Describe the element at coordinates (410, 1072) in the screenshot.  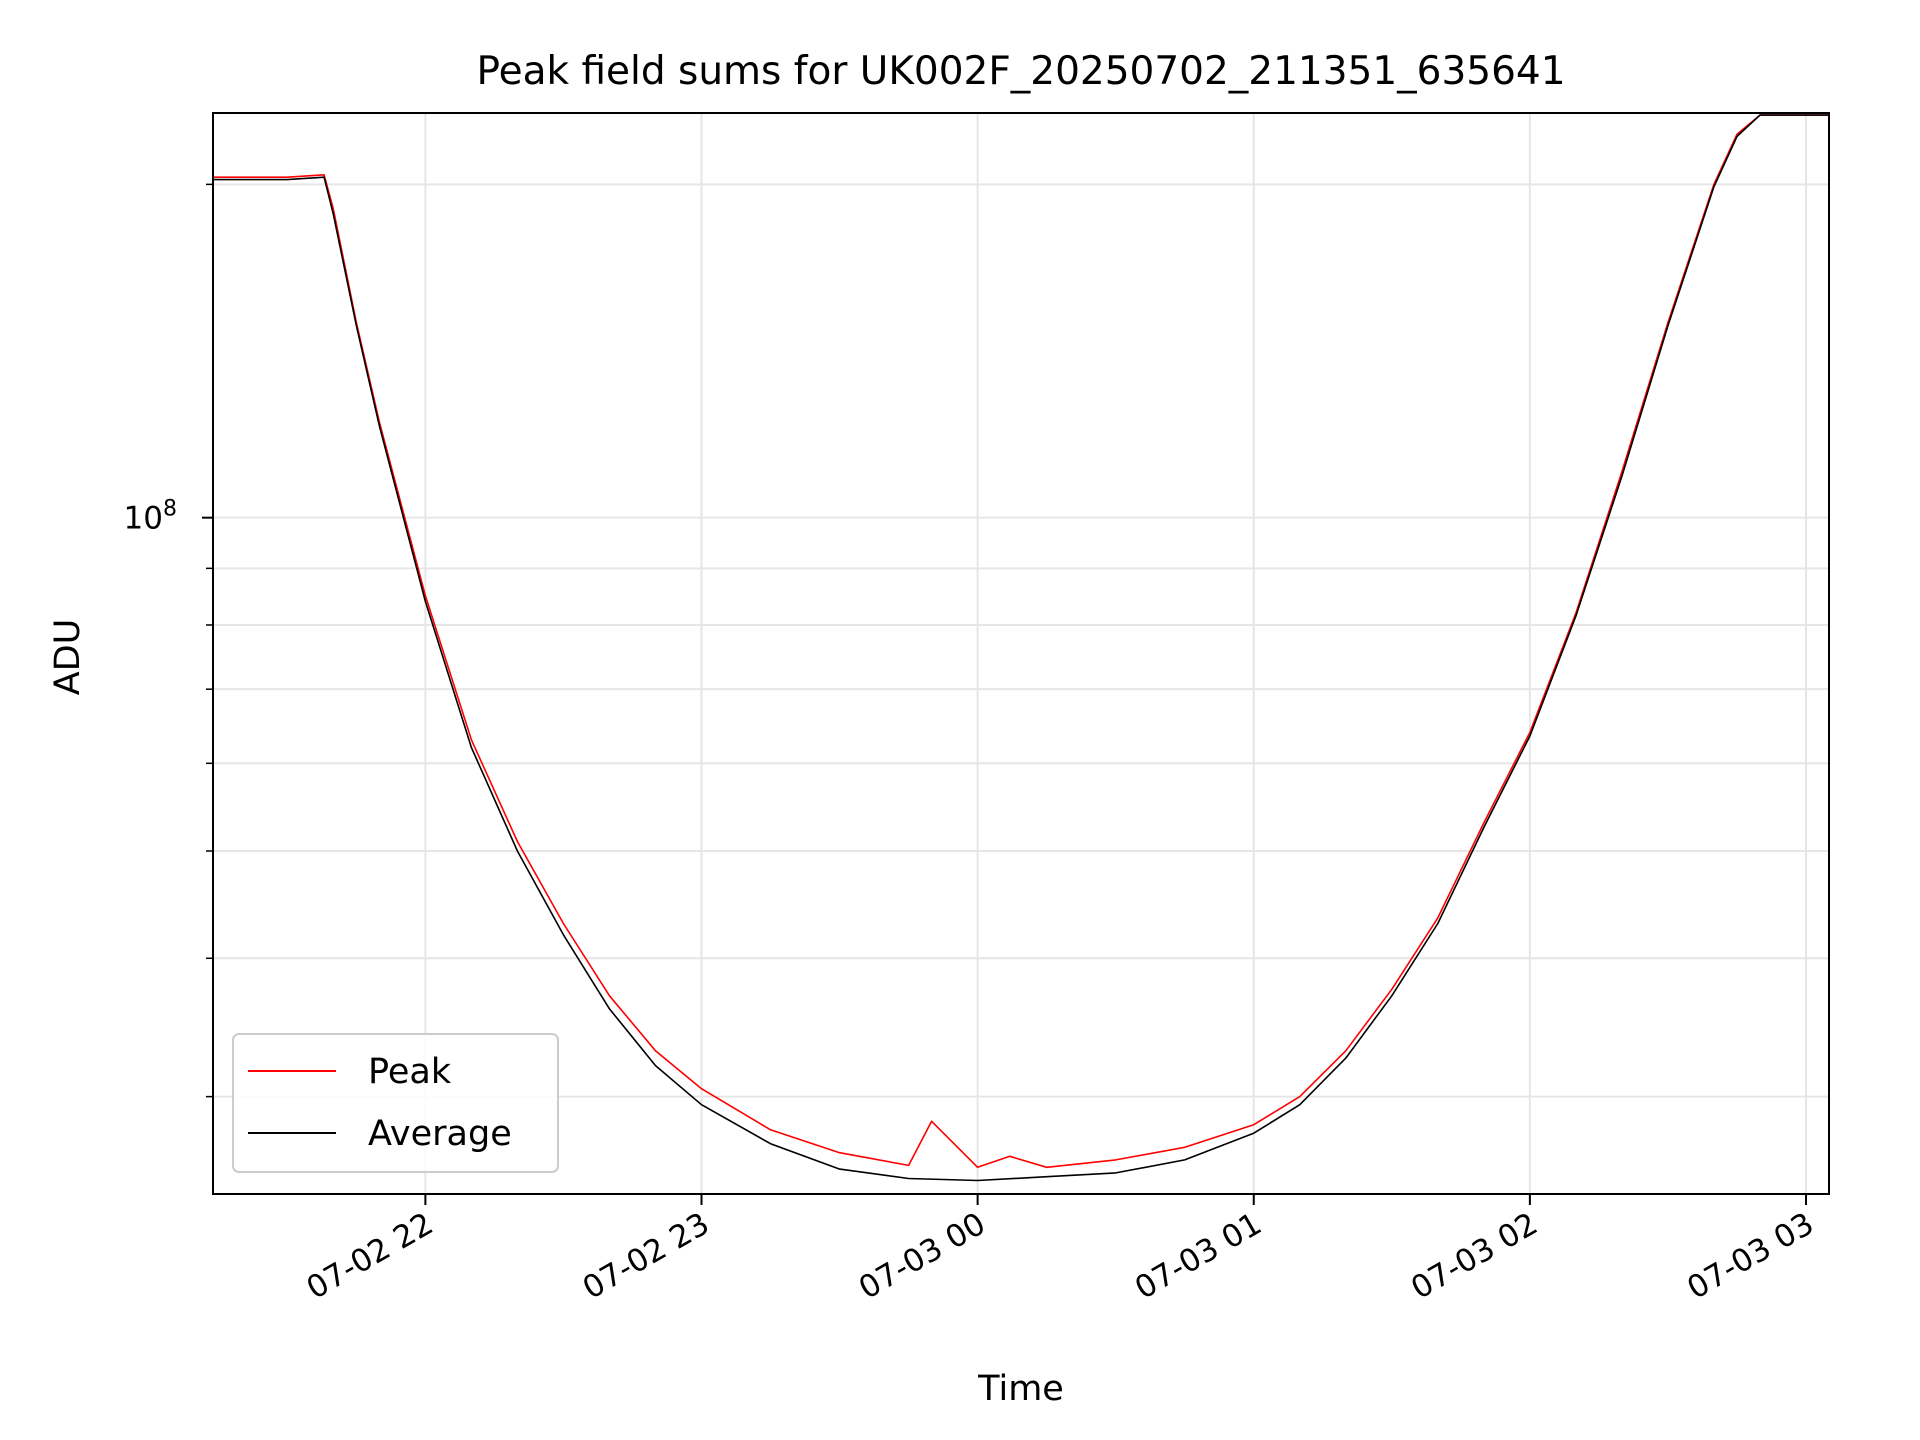
I see `legend-label-peak: Peak` at that location.